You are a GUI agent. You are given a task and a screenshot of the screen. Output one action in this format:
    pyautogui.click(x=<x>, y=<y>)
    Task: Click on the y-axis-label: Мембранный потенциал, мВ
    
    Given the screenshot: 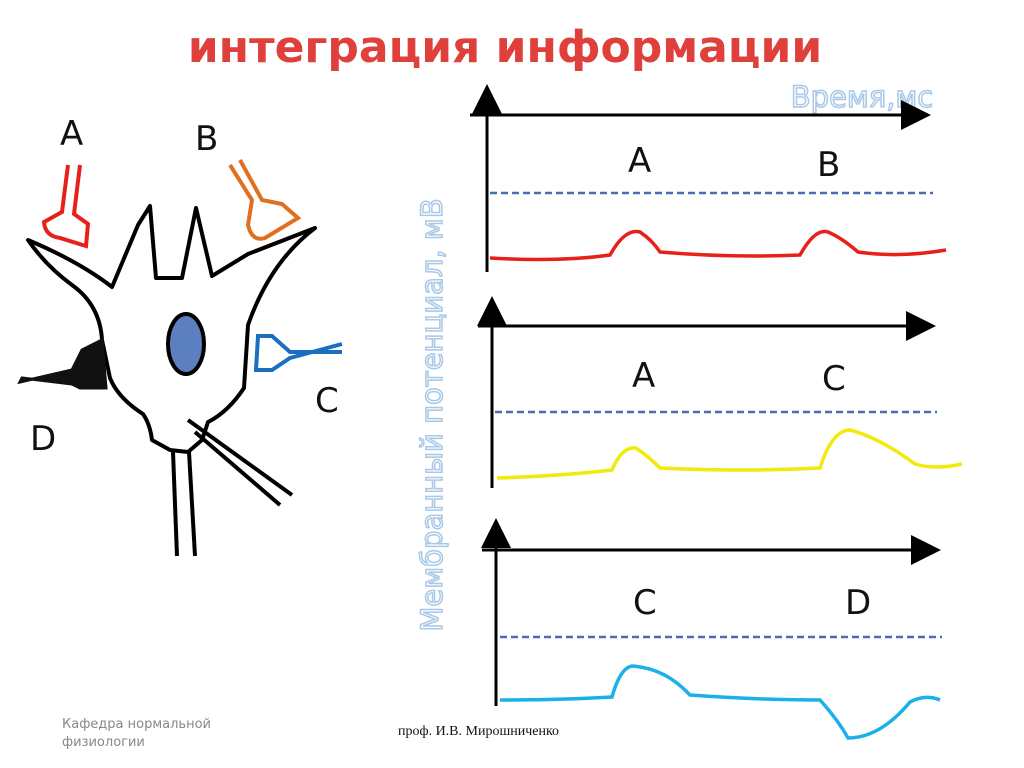 What is the action you would take?
    pyautogui.click(x=432, y=414)
    